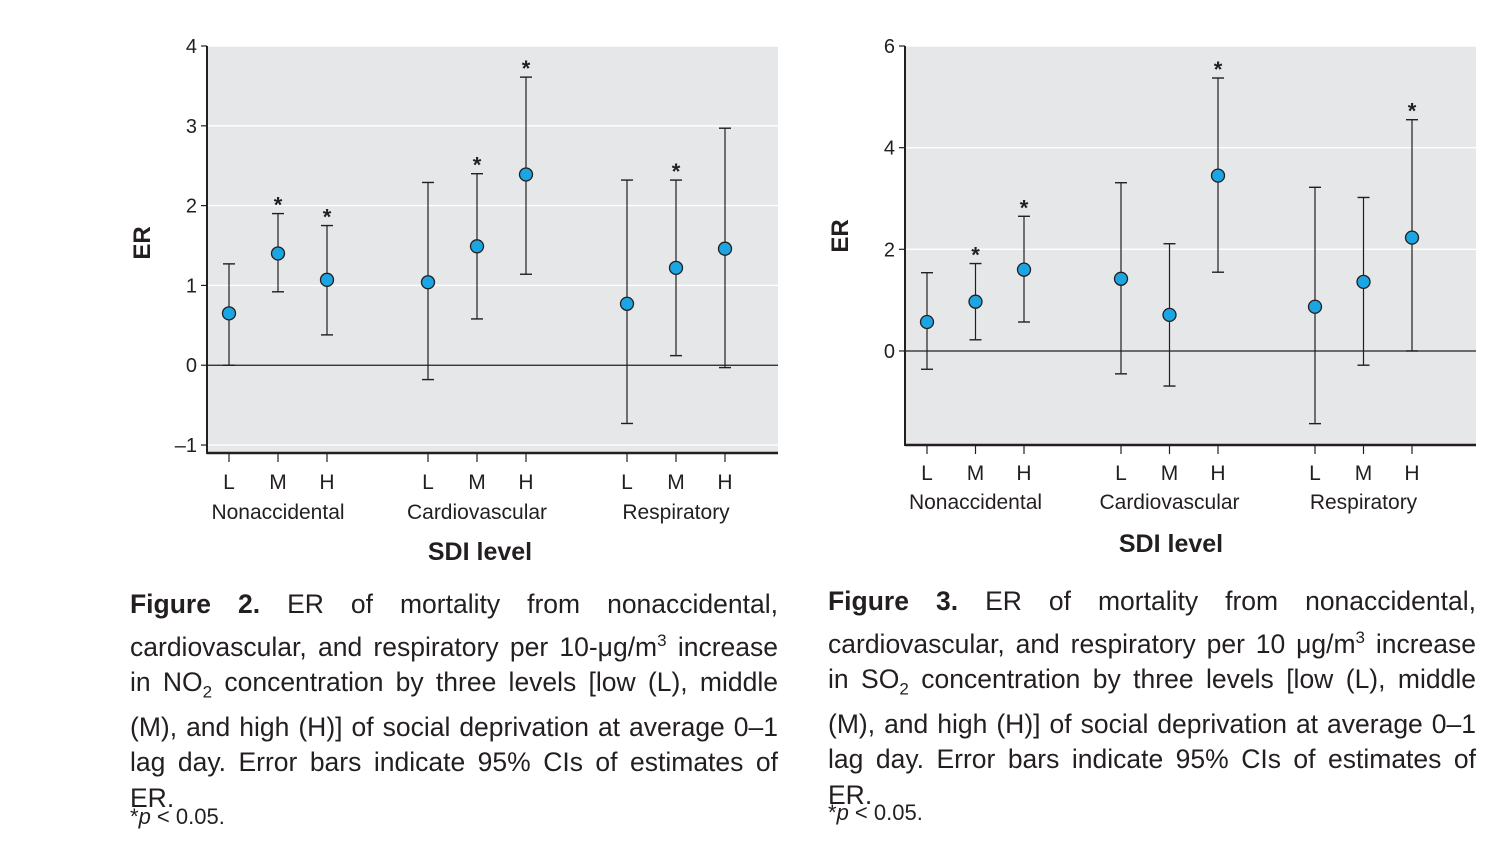 This screenshot has width=1504, height=868. I want to click on figure-2-caption-text-2: increase in NO, so click(454, 664).